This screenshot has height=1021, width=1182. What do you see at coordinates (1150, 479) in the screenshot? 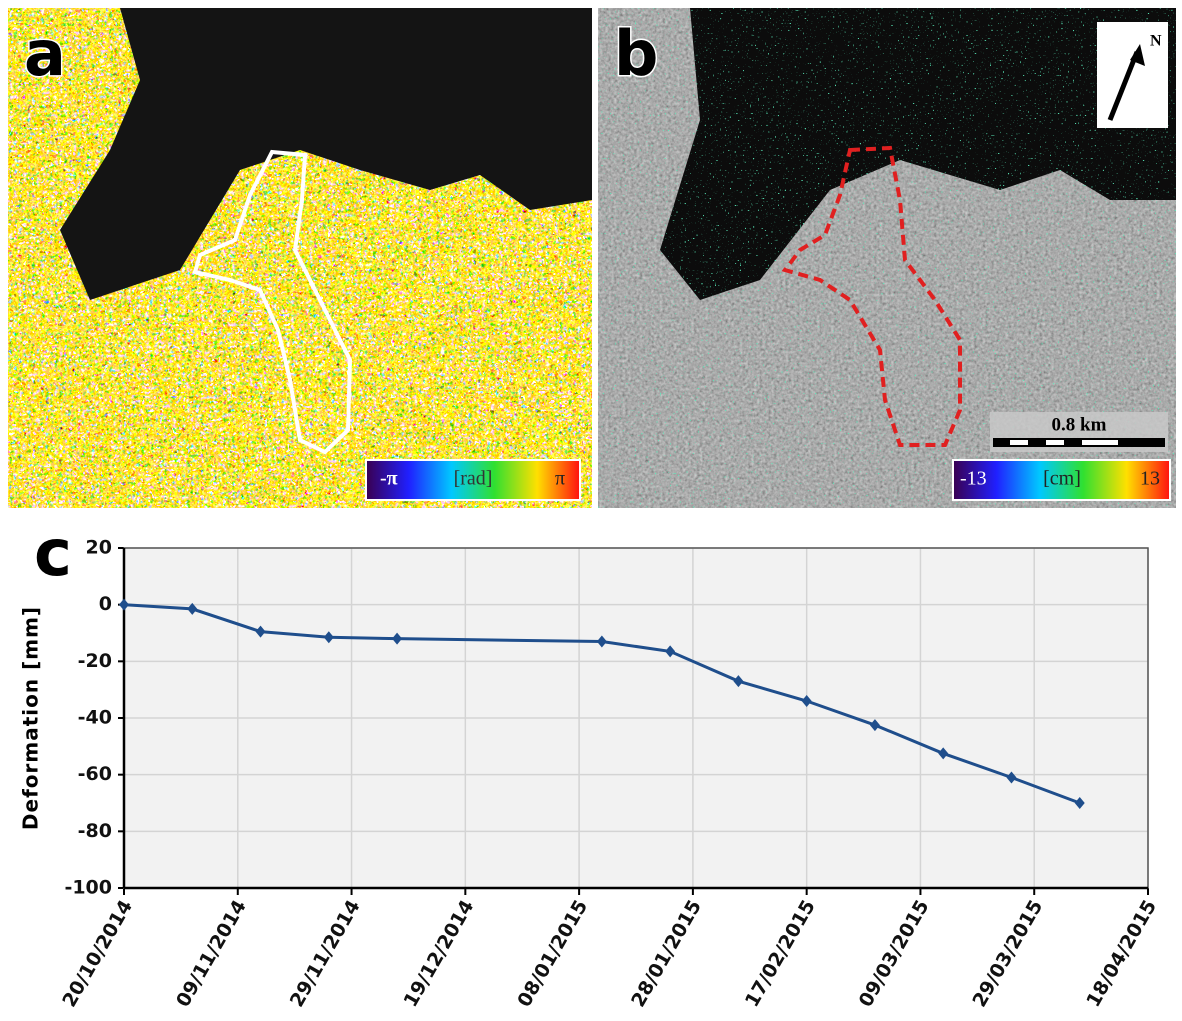
I see `colorbar-max: 13` at bounding box center [1150, 479].